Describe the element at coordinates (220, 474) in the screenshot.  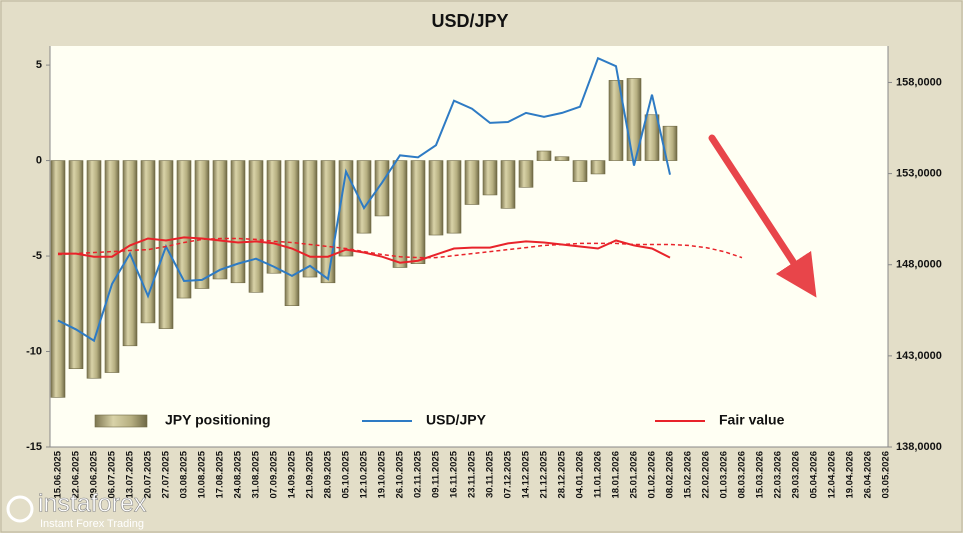
I see `x-tick-label: 17.08.2025` at that location.